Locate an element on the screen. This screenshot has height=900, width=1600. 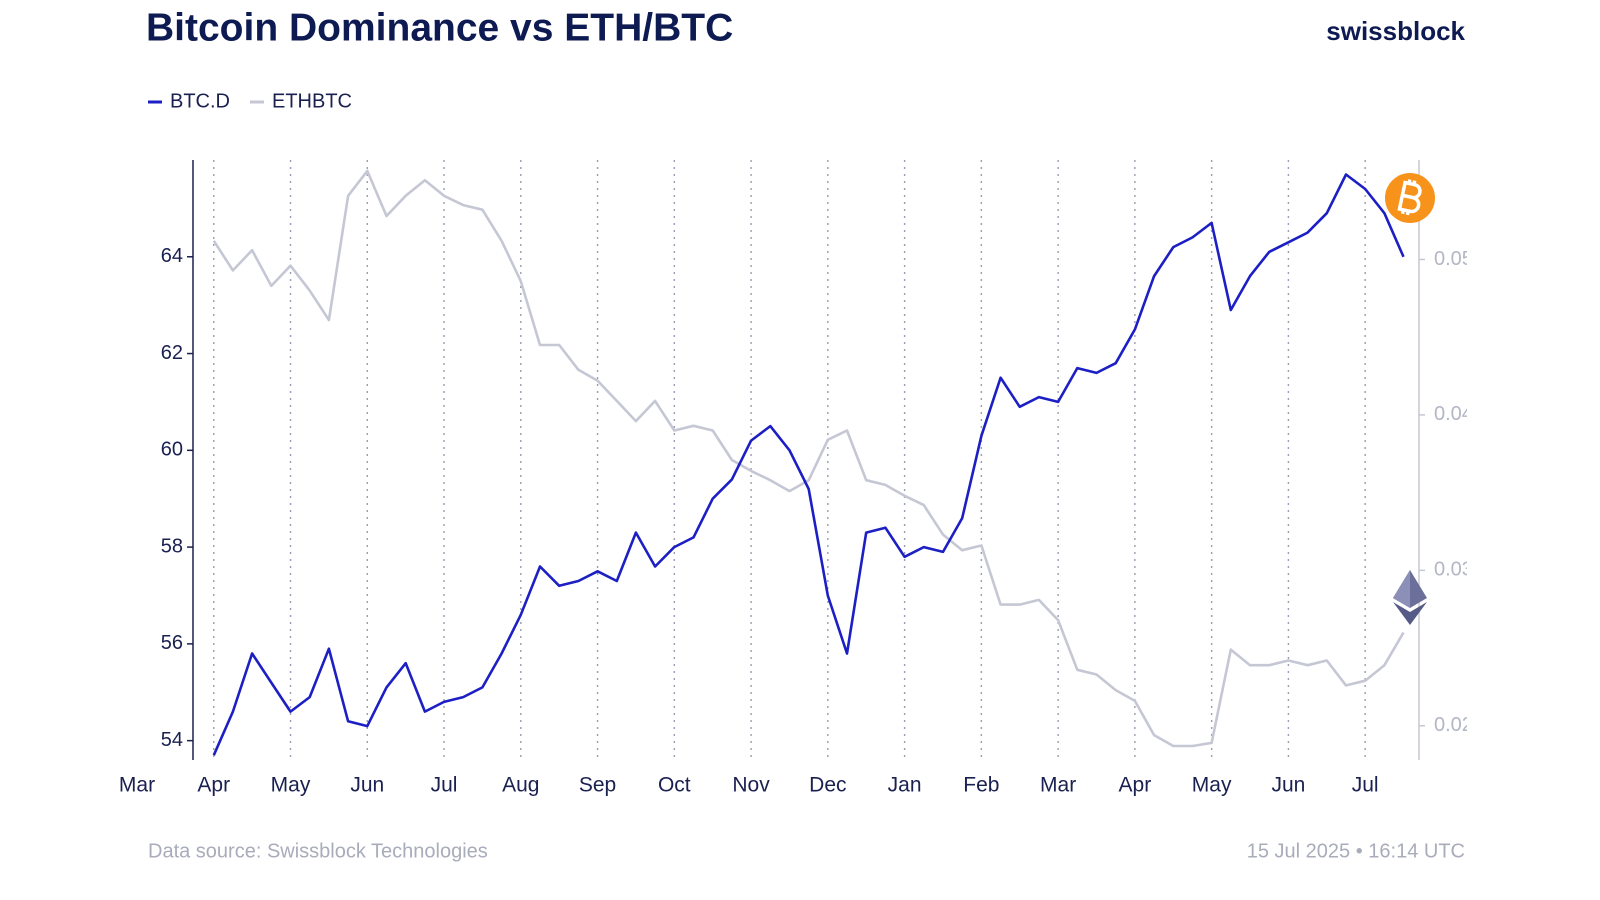
x-tick-label: Oct is located at coordinates (674, 785).